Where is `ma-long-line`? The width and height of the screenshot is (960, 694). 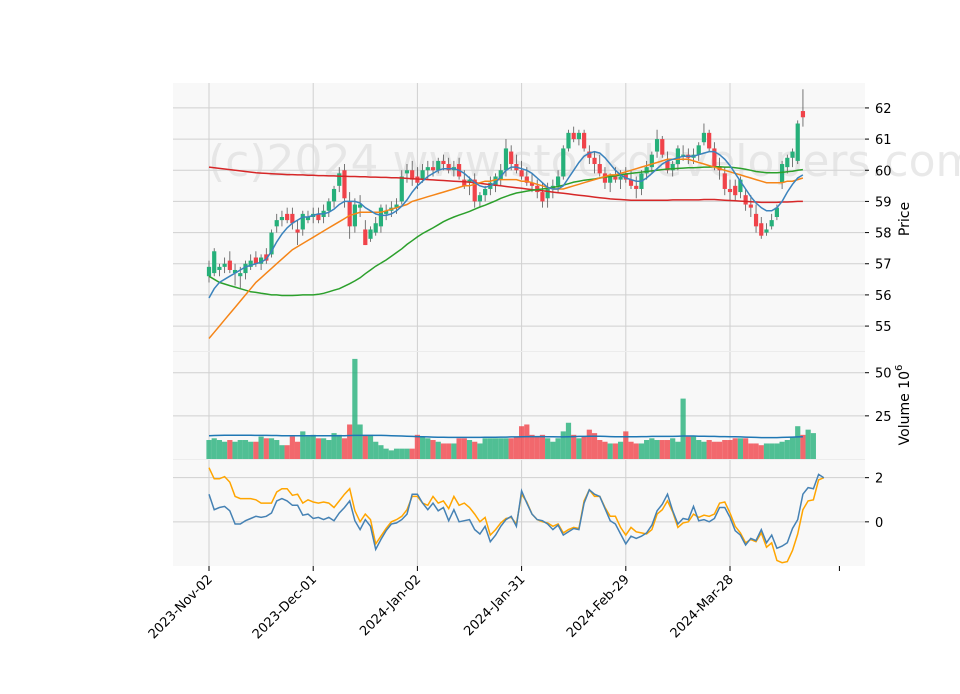
ma-long-line is located at coordinates (506, 231).